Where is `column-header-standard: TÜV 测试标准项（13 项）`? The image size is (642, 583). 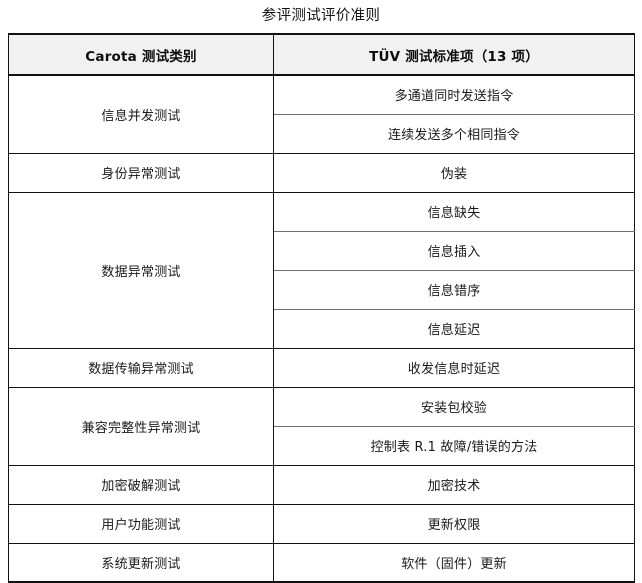 column-header-standard: TÜV 测试标准项（13 项） is located at coordinates (454, 55).